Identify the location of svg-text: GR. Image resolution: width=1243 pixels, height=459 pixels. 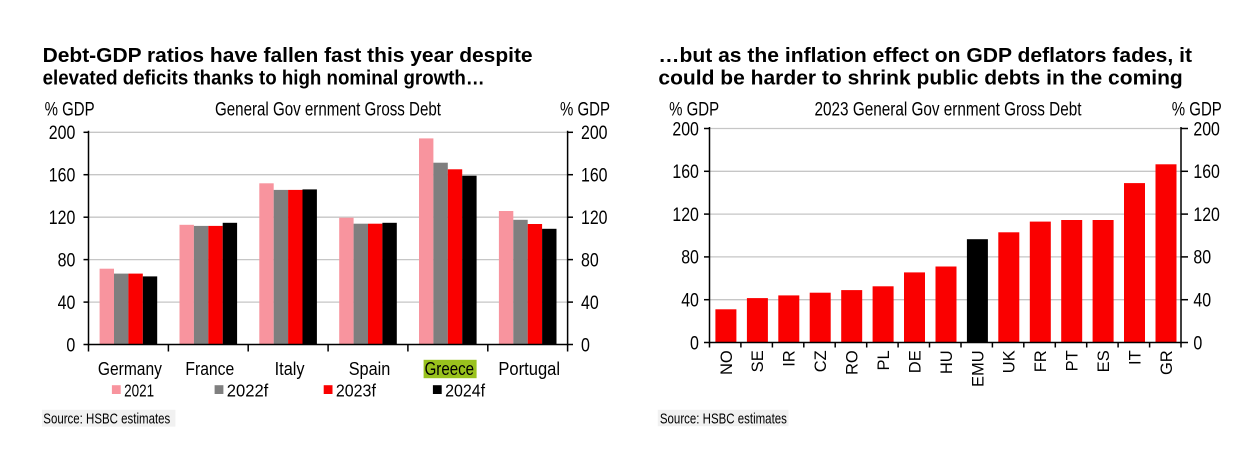
(1167, 362).